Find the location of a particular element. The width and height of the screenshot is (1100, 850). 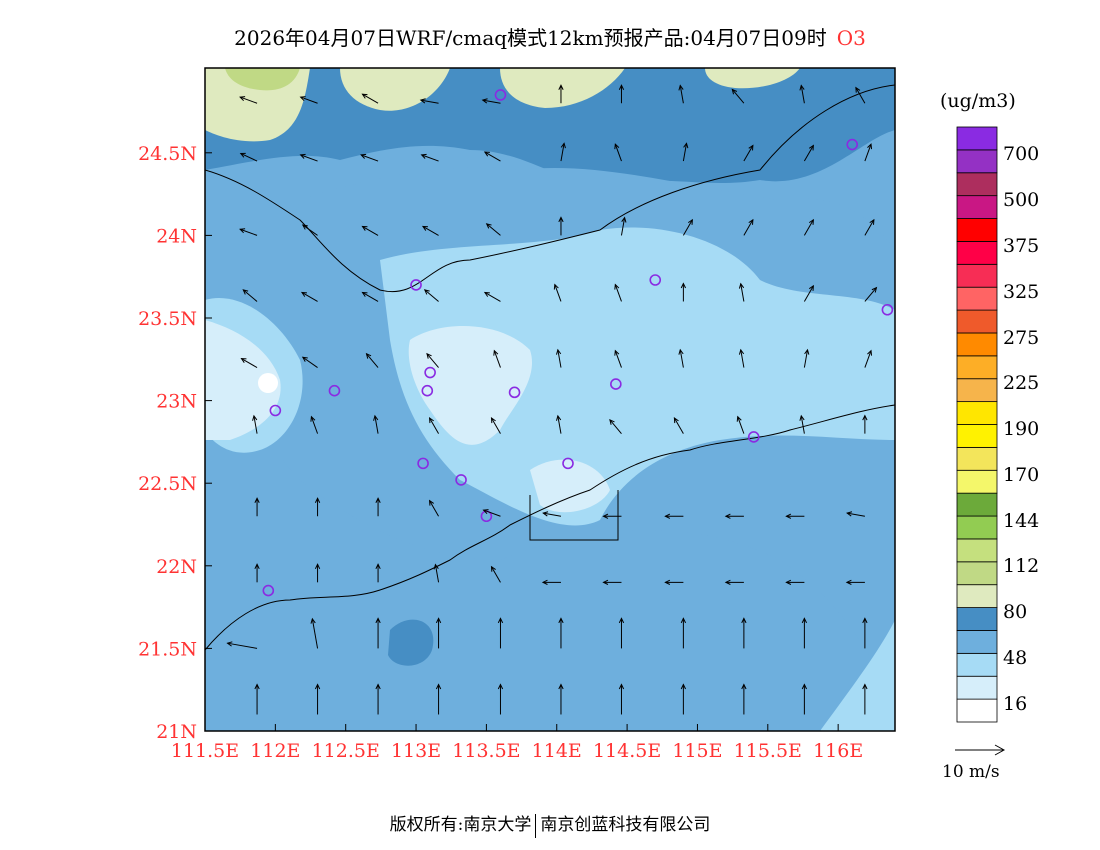

x-tick-label: 111.5E is located at coordinates (205, 751).